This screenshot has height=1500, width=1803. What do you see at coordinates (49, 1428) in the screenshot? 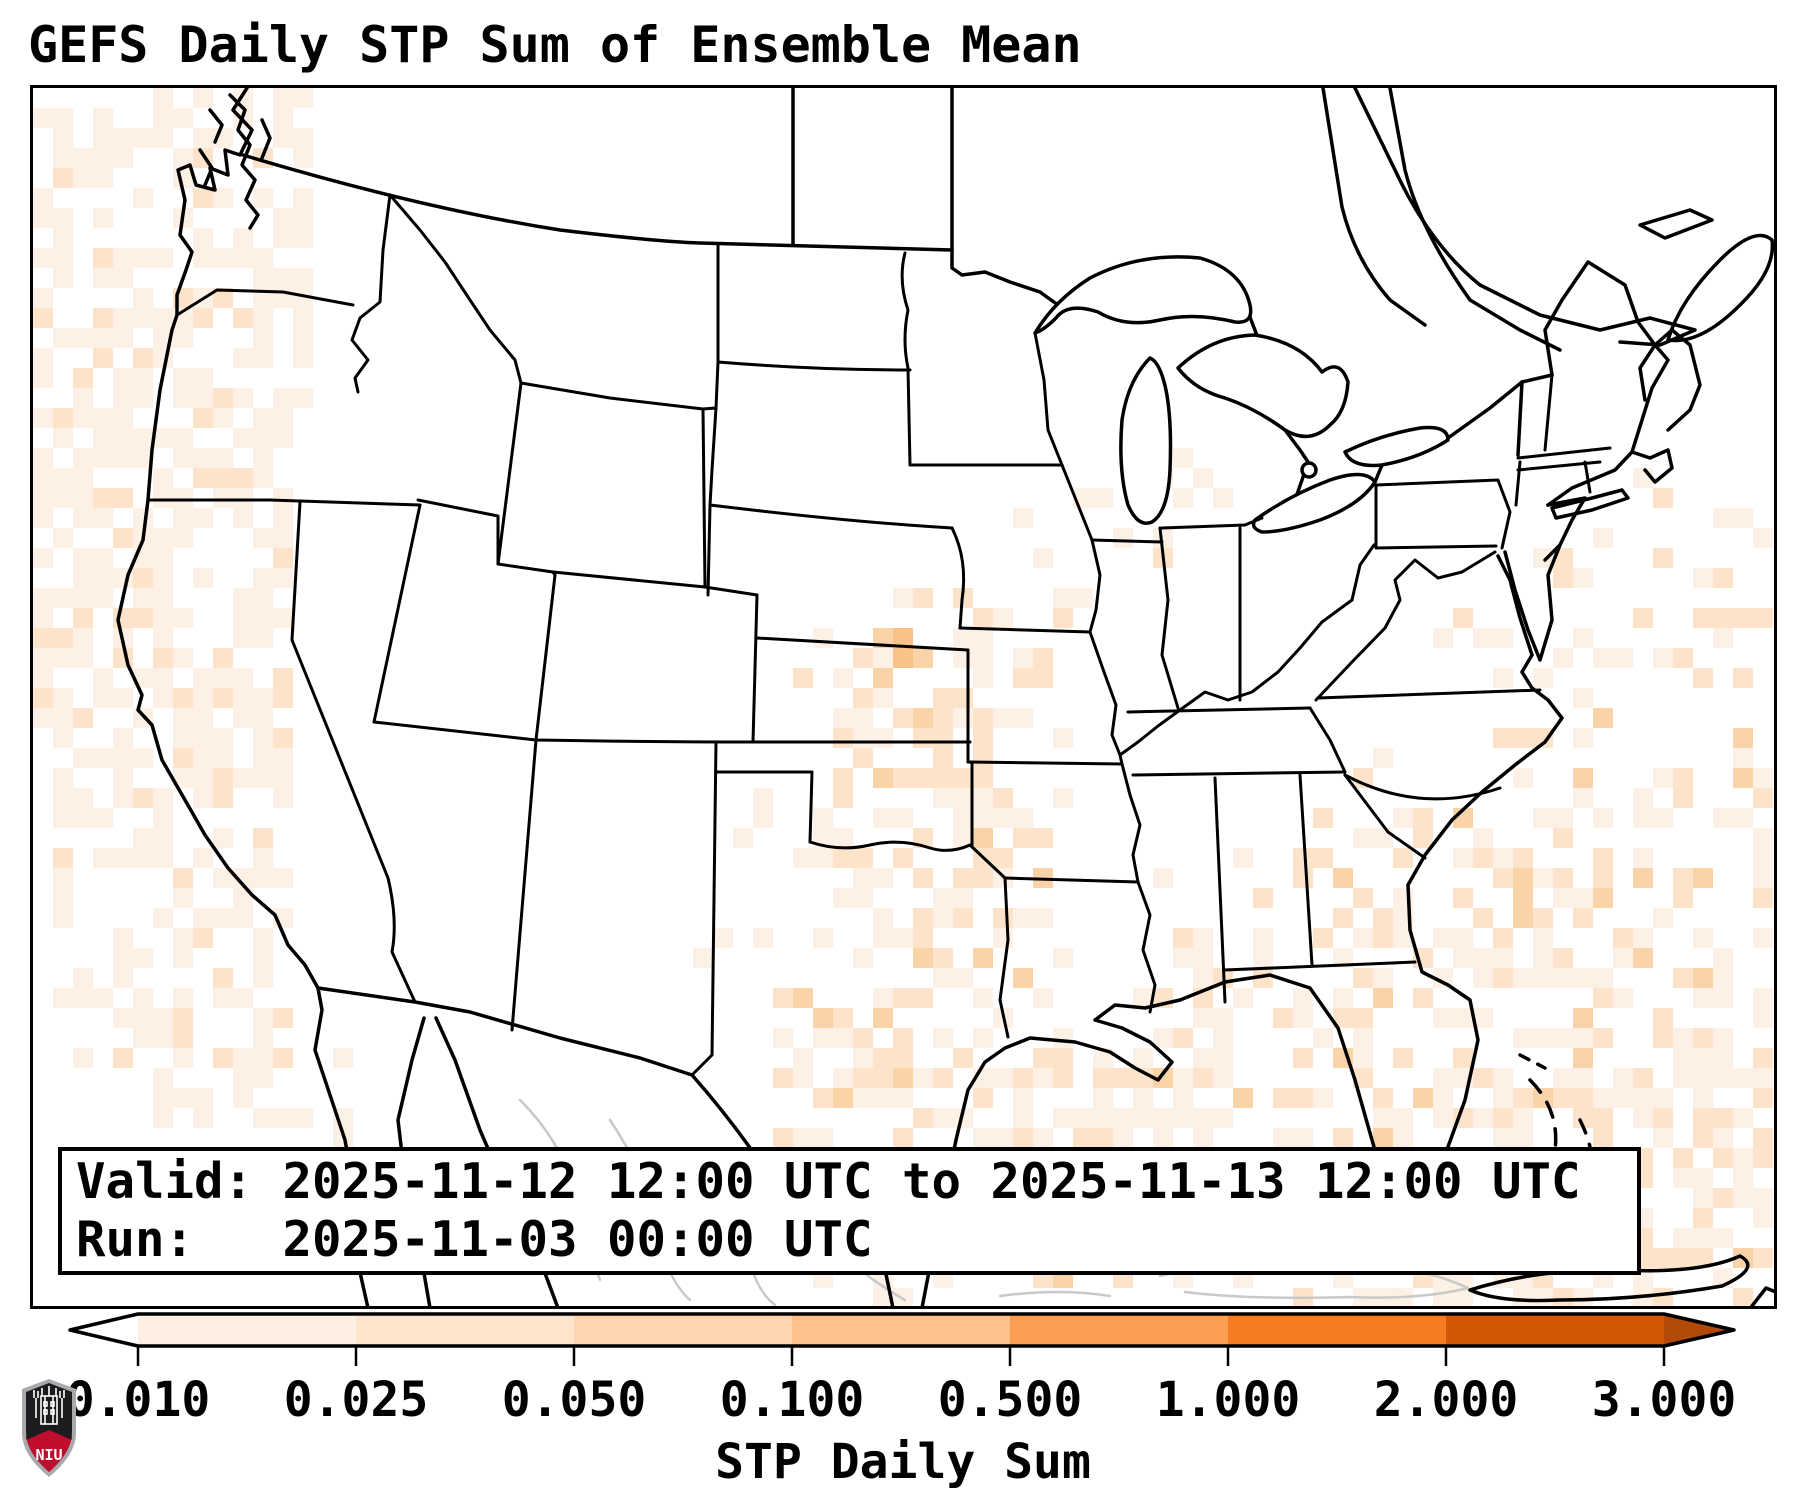
I see `niu-logo: NIU` at bounding box center [49, 1428].